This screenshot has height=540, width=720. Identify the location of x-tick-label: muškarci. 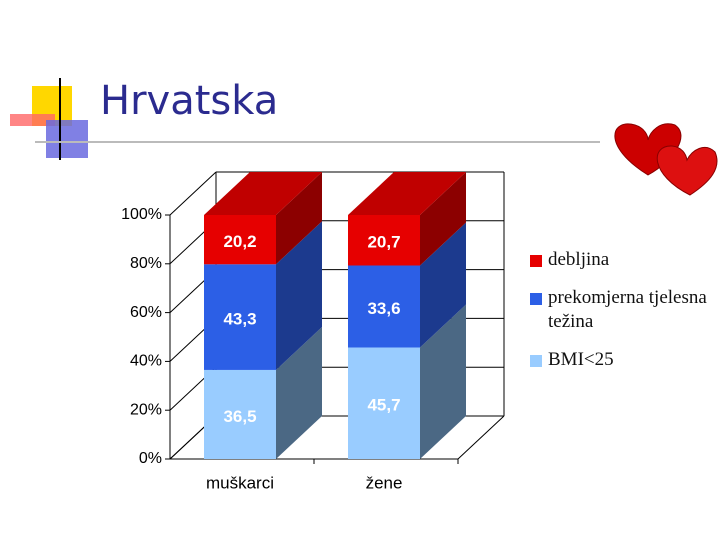
(240, 482).